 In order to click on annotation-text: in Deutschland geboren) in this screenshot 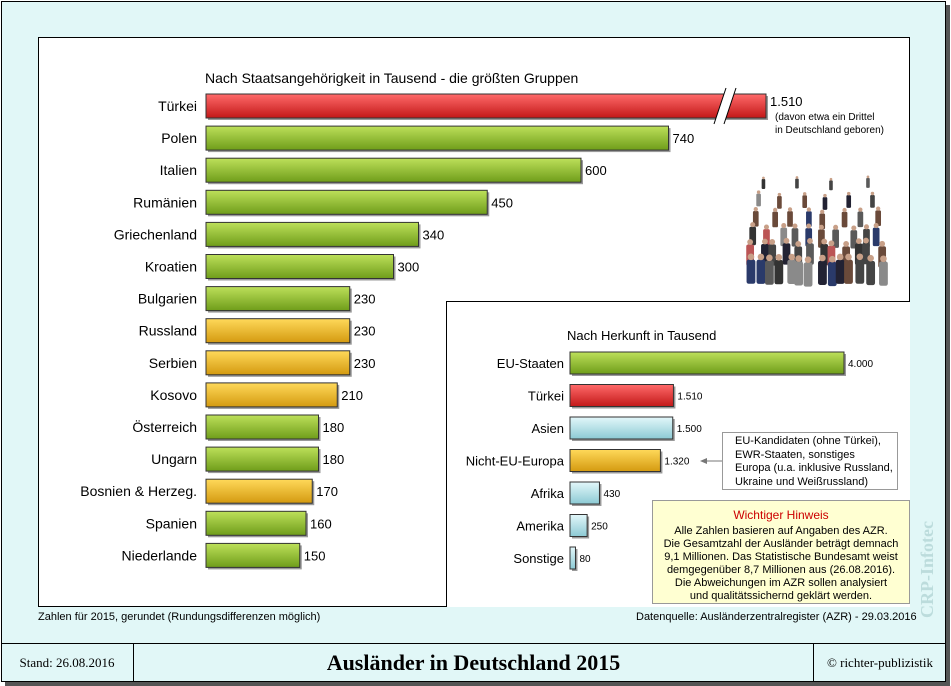, I will do `click(829, 130)`.